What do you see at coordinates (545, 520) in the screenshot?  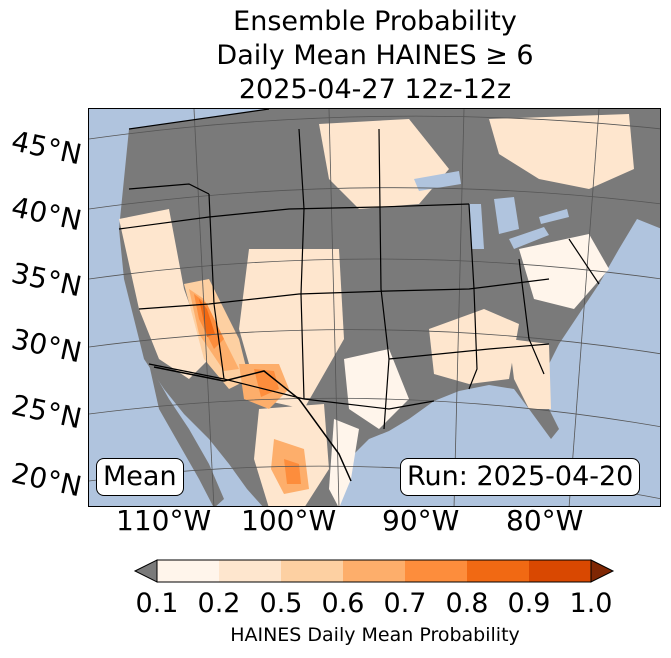 I see `lon-label-80w: 80°W` at bounding box center [545, 520].